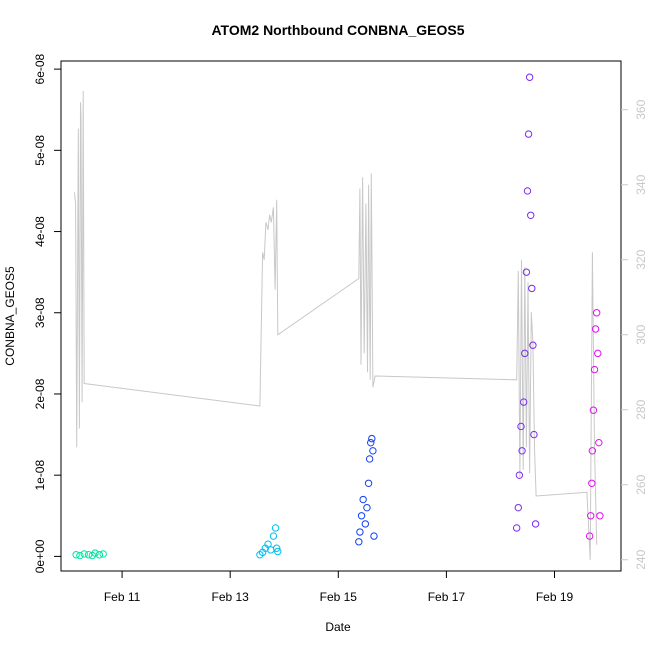  Describe the element at coordinates (231, 597) in the screenshot. I see `x-tick-label: Feb 13` at that location.